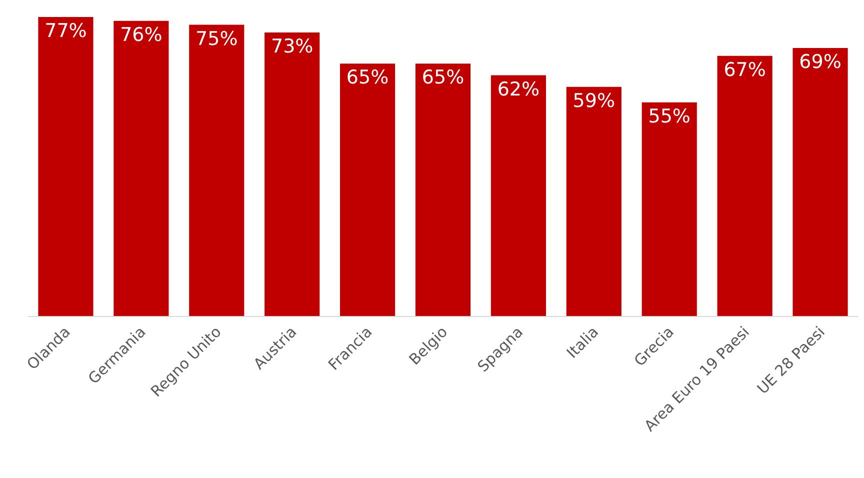  Describe the element at coordinates (65, 31) in the screenshot. I see `data-label: 77%` at that location.